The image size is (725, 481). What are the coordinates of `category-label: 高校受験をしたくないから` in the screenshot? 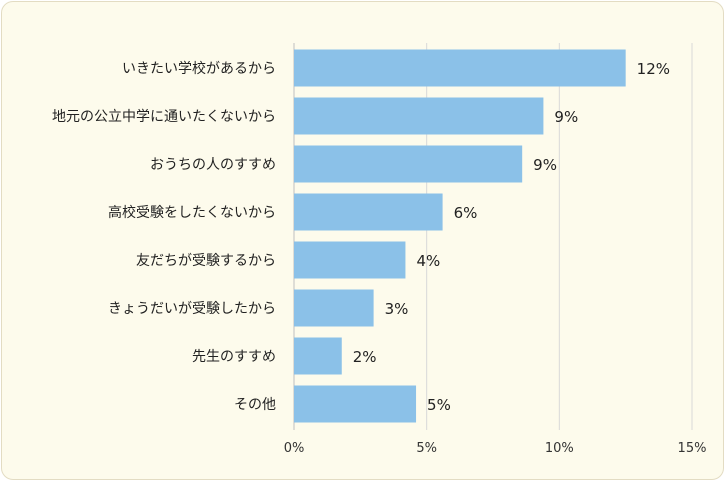 It's located at (192, 212).